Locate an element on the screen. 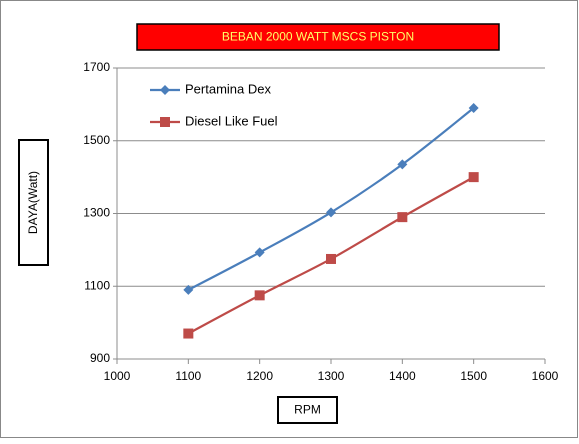  y-axis-label: DAYA(Watt) is located at coordinates (33, 202).